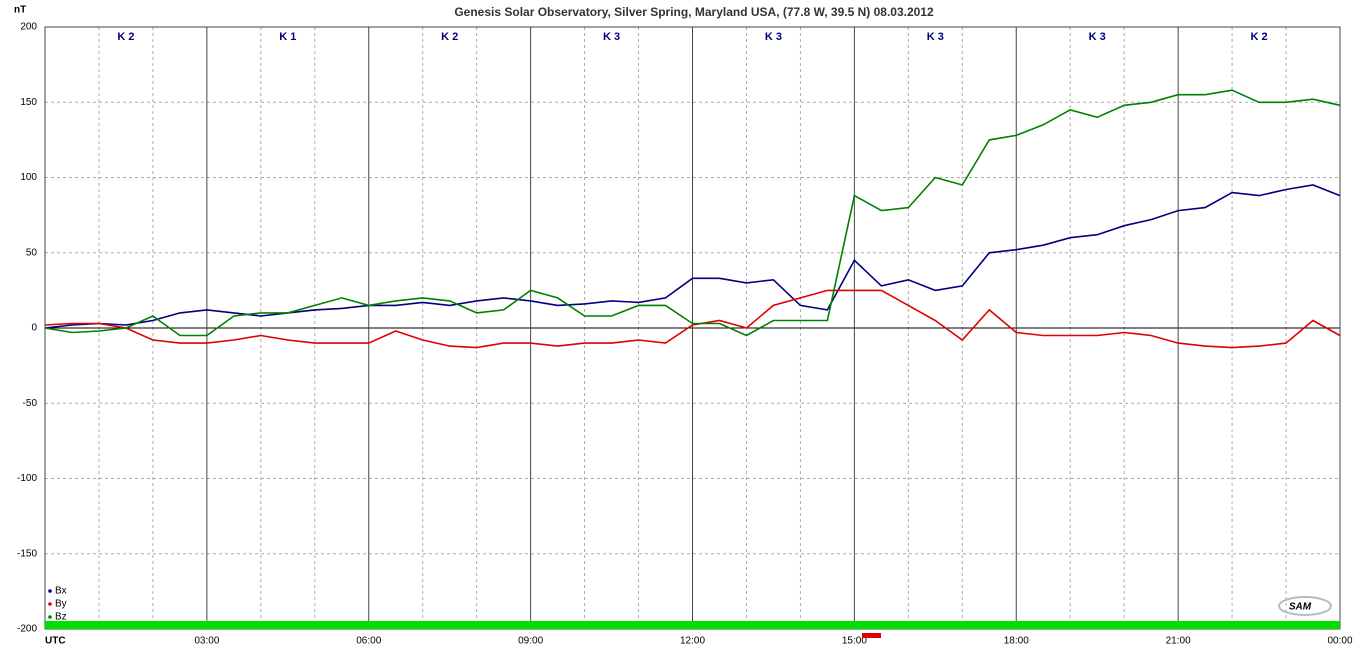 This screenshot has height=657, width=1360. I want to click on k-index-label: K 1, so click(287, 37).